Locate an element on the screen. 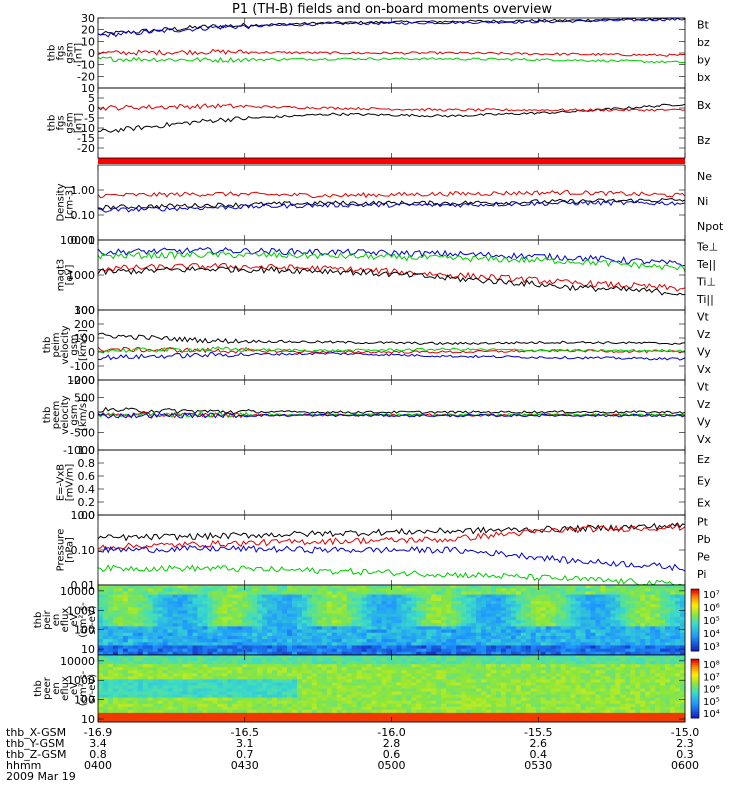  panel-6-ylabel: thb is located at coordinates (47, 415).